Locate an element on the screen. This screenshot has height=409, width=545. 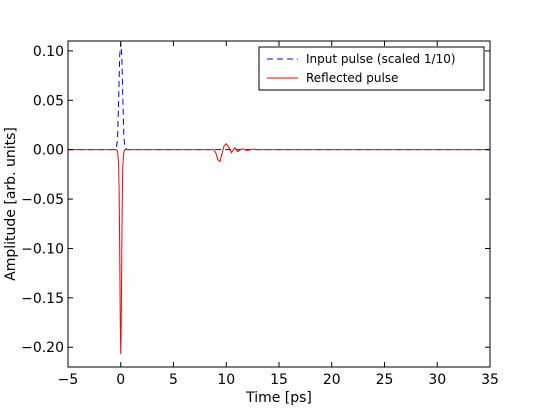
x-tick-label-8: 35 is located at coordinates (490, 380).